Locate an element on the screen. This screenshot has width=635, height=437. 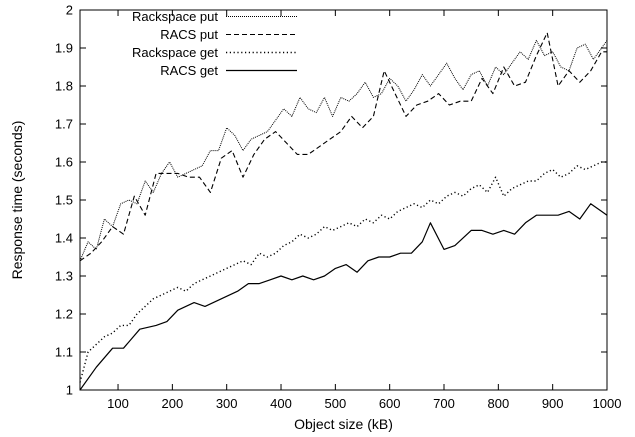
legend-label-2: Rackspace get is located at coordinates (175, 52).